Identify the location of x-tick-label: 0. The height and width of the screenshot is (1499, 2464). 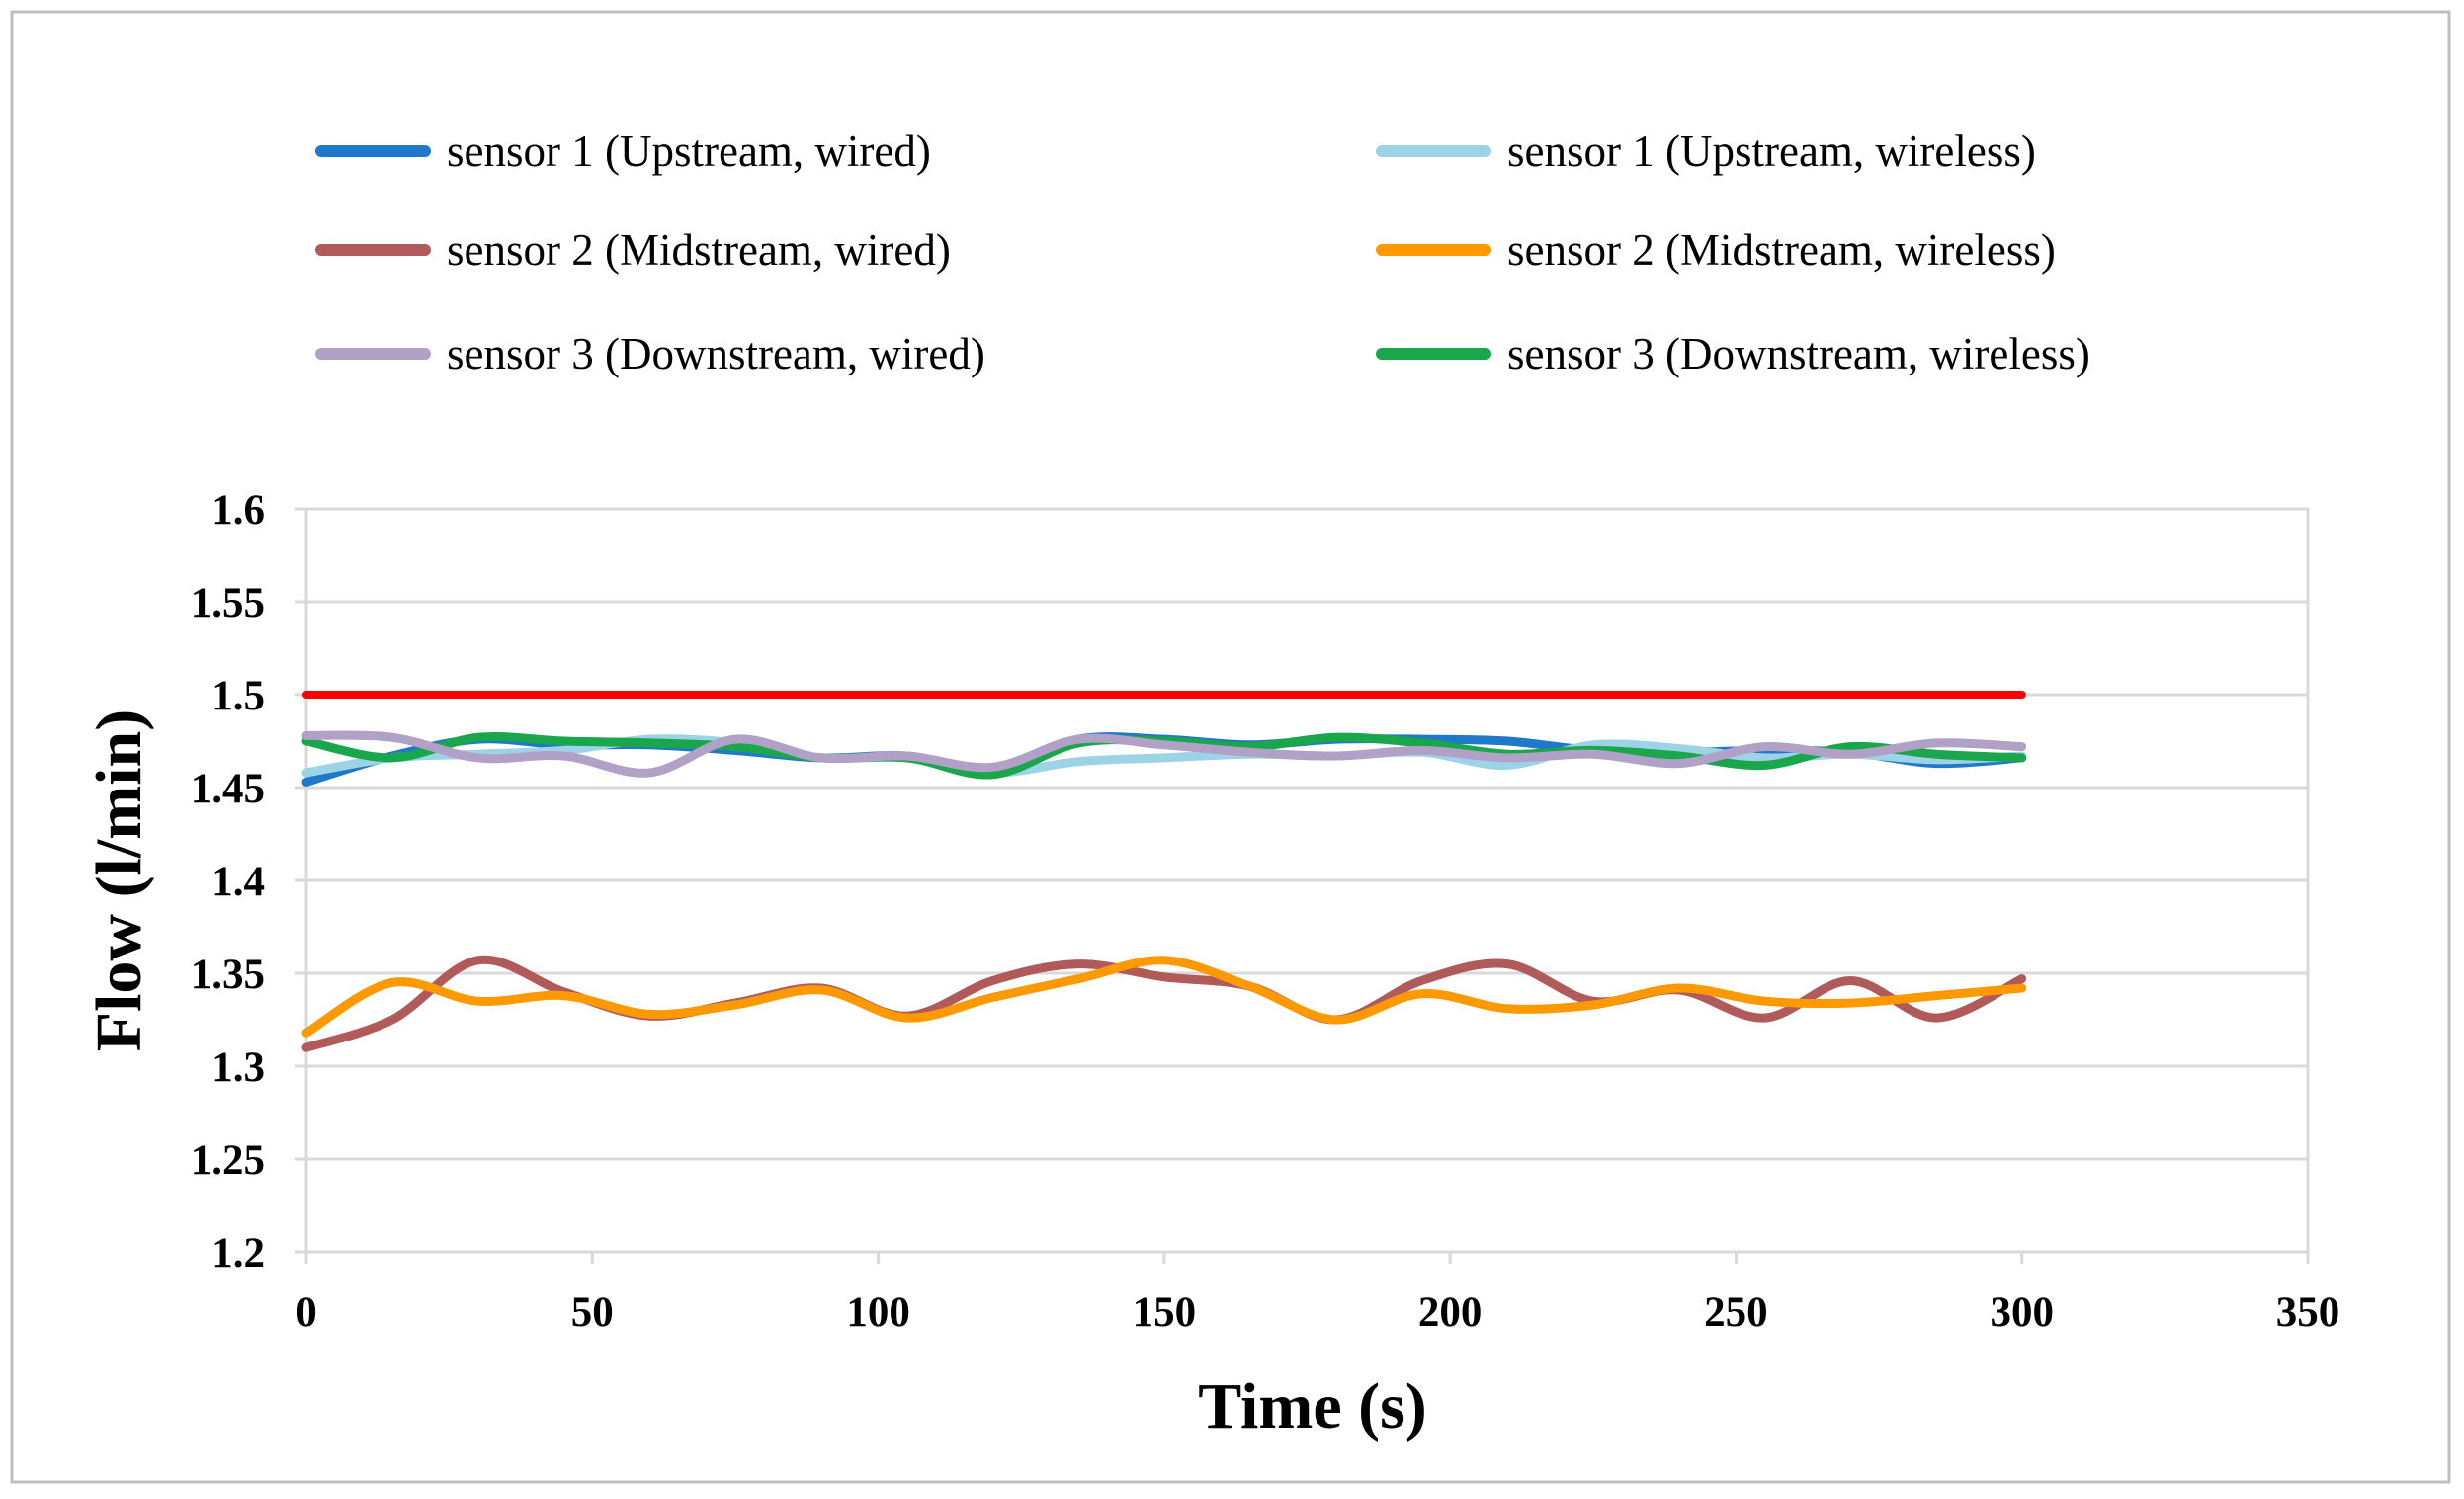
(306, 1313).